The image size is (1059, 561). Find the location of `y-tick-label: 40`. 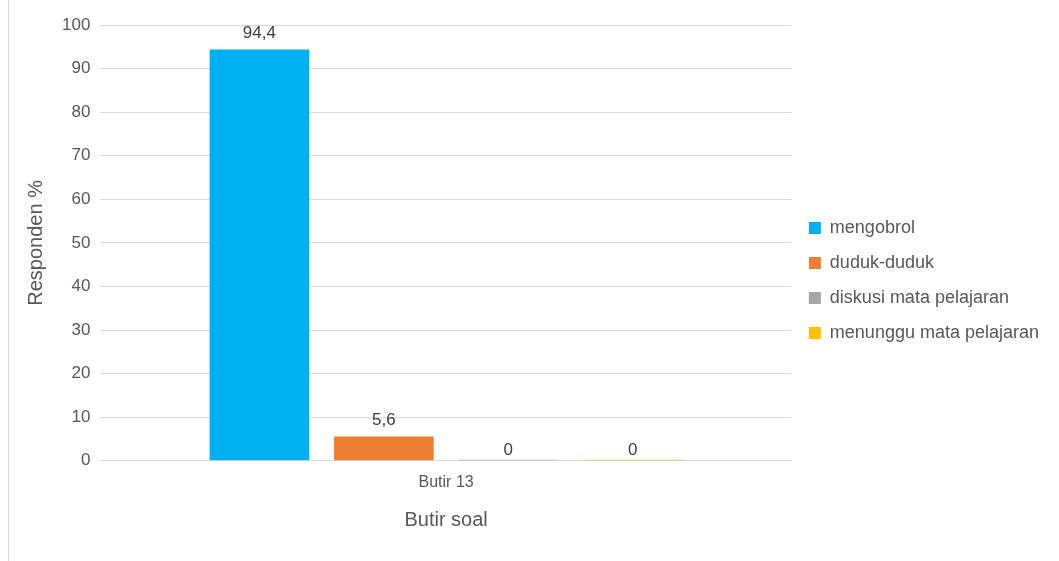

y-tick-label: 40 is located at coordinates (81, 286).